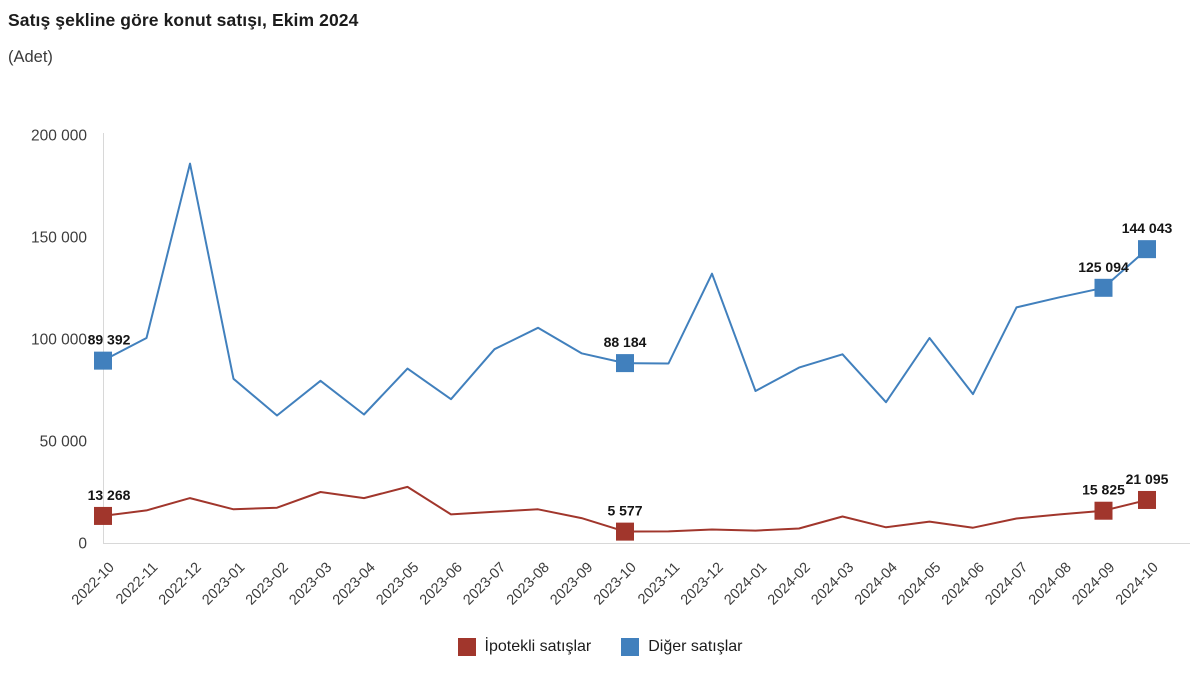  What do you see at coordinates (397, 584) in the screenshot?
I see `svg-text: 2023-05` at bounding box center [397, 584].